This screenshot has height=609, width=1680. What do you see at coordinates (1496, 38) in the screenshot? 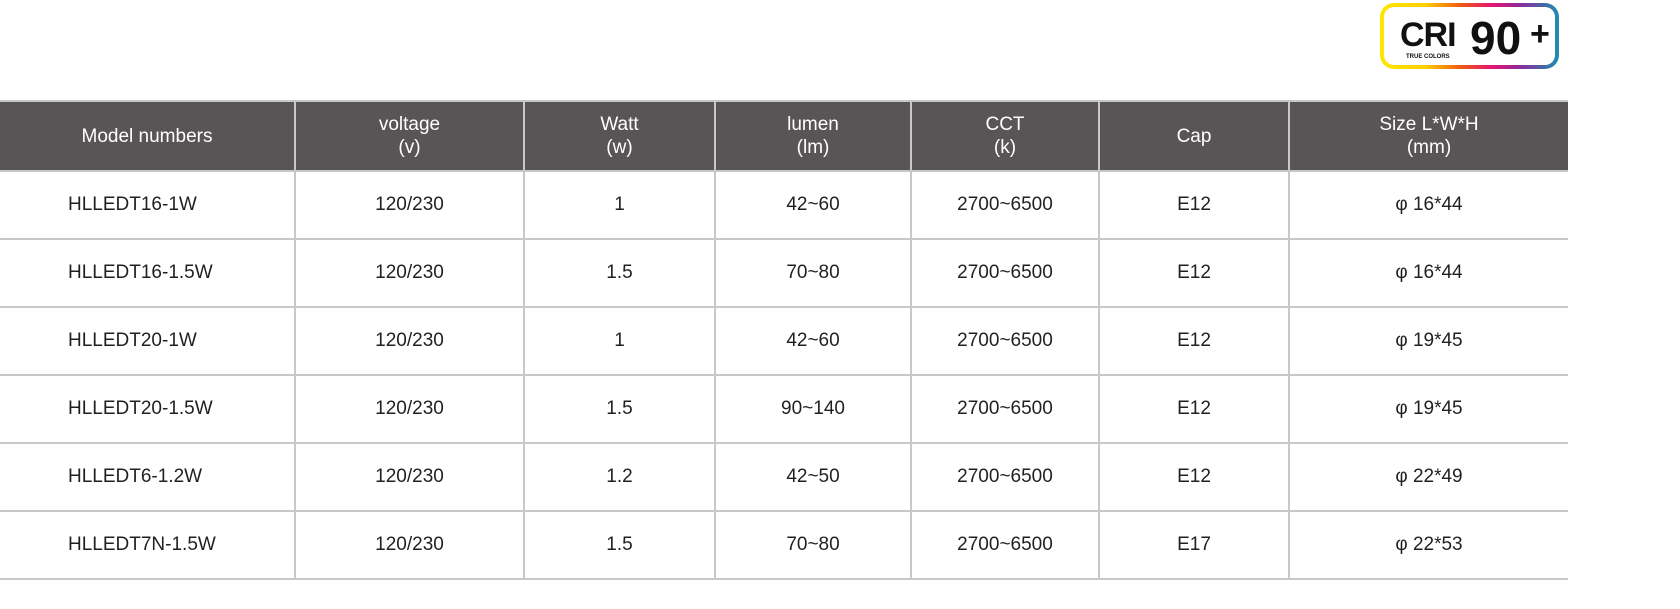
I see `cri-value: 90` at bounding box center [1496, 38].